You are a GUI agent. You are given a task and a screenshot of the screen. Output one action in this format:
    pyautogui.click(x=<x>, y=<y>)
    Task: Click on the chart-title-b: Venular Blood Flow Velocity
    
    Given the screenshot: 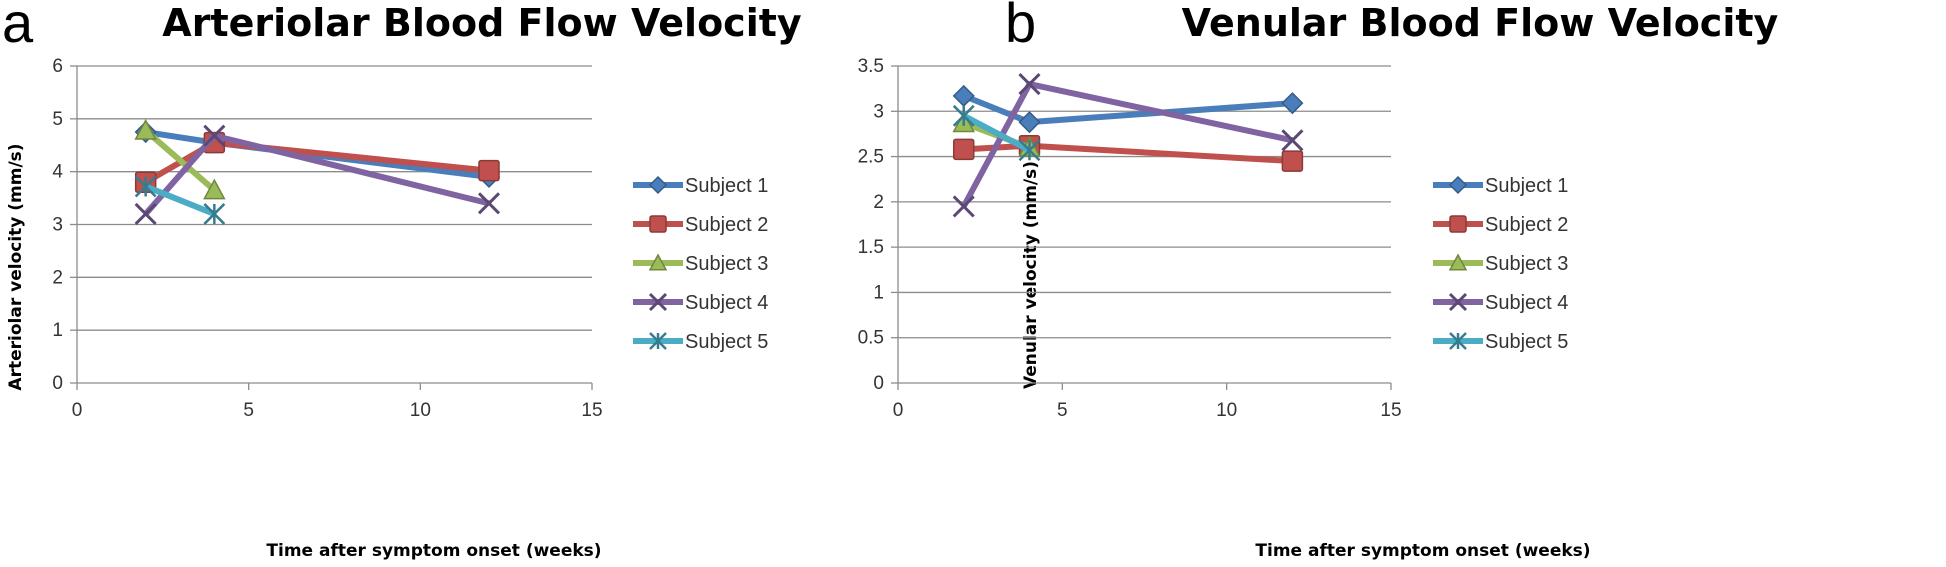 What is the action you would take?
    pyautogui.click(x=1480, y=23)
    